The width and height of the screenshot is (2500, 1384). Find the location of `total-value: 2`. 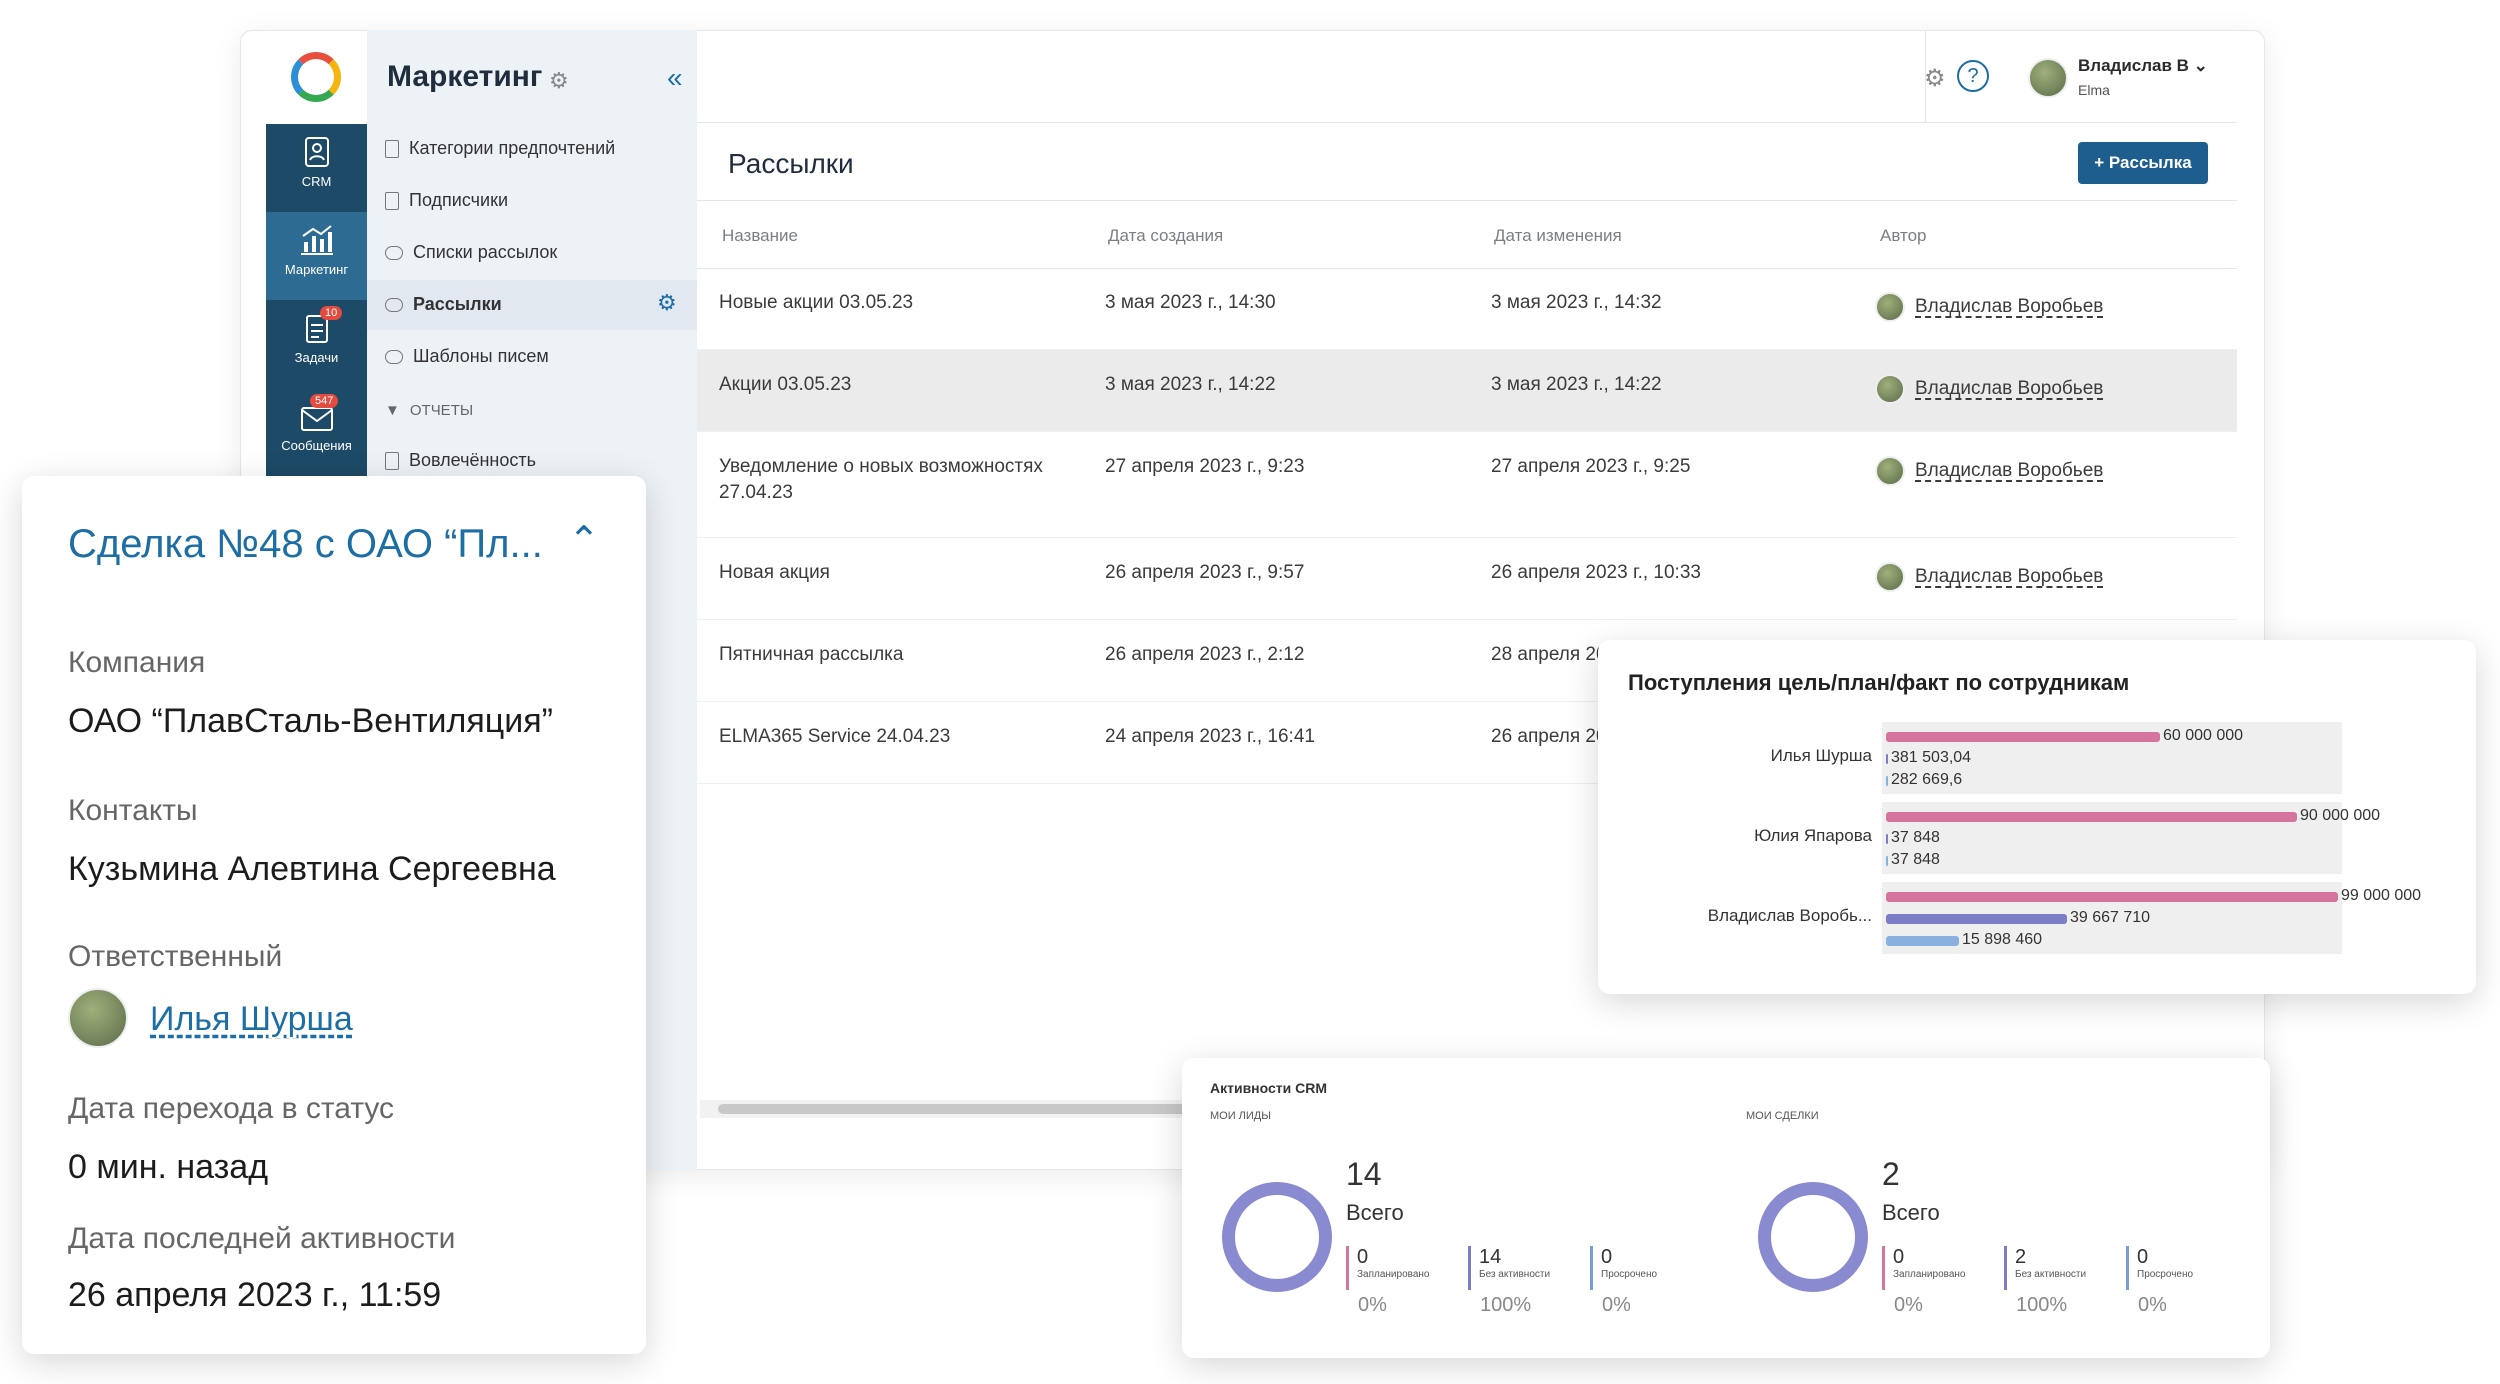

total-value: 2 is located at coordinates (1891, 1174).